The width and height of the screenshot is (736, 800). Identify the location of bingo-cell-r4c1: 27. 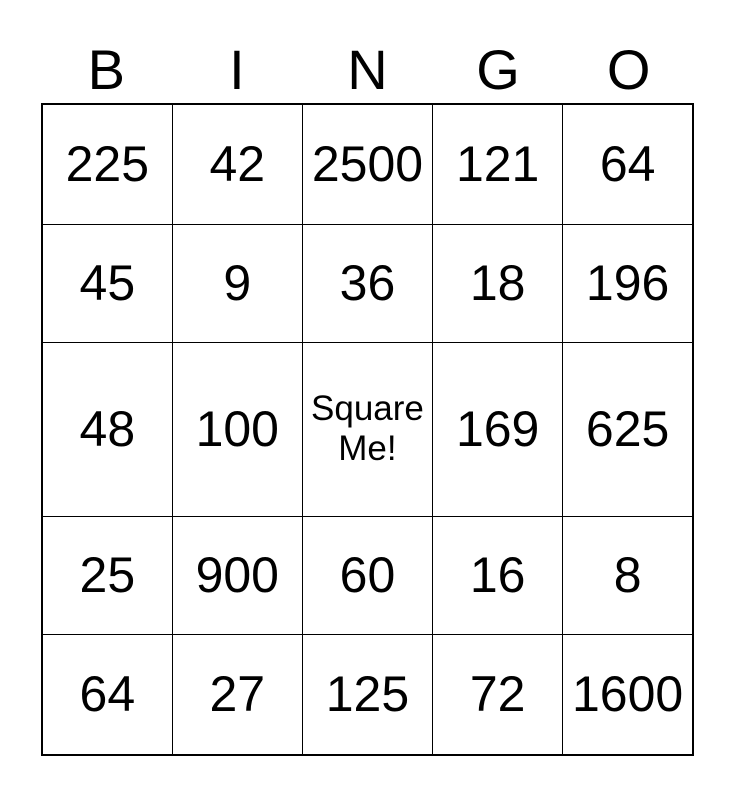
(237, 695).